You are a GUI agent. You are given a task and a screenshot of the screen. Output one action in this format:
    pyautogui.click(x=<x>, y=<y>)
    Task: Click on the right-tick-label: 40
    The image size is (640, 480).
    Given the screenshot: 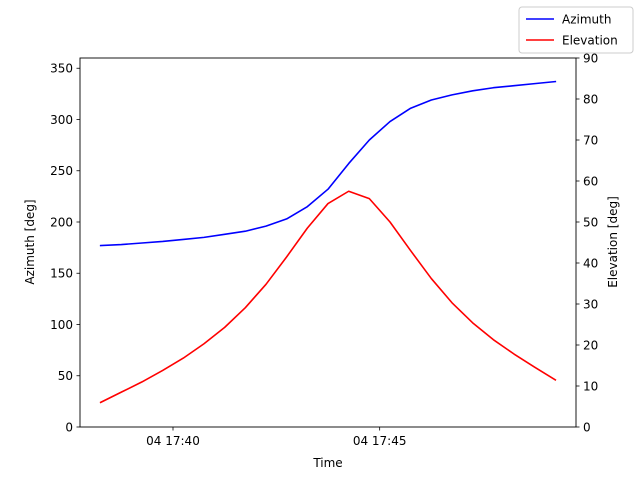 What is the action you would take?
    pyautogui.click(x=590, y=263)
    